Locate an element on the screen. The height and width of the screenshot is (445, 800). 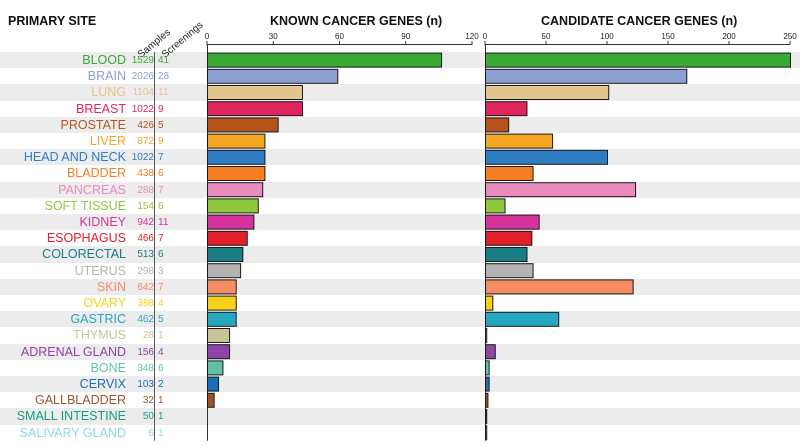
samples-count: 1529 is located at coordinates (142, 60).